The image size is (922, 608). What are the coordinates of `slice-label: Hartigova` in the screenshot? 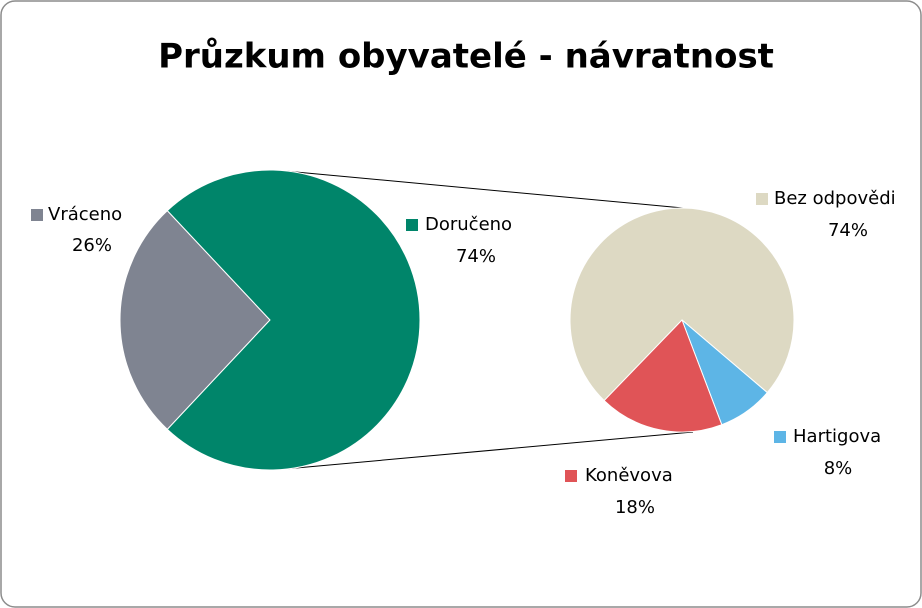 It's located at (837, 436).